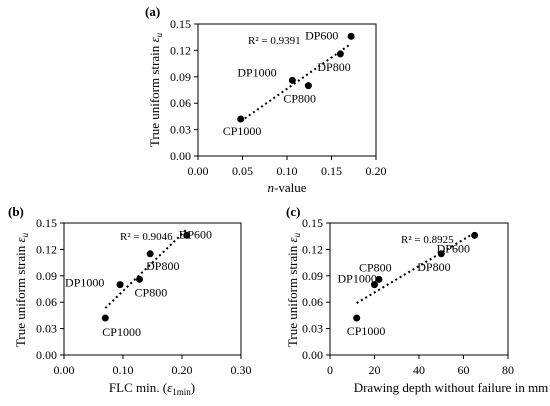  I want to click on r-squared-label: R² = 0.9046, so click(146, 237).